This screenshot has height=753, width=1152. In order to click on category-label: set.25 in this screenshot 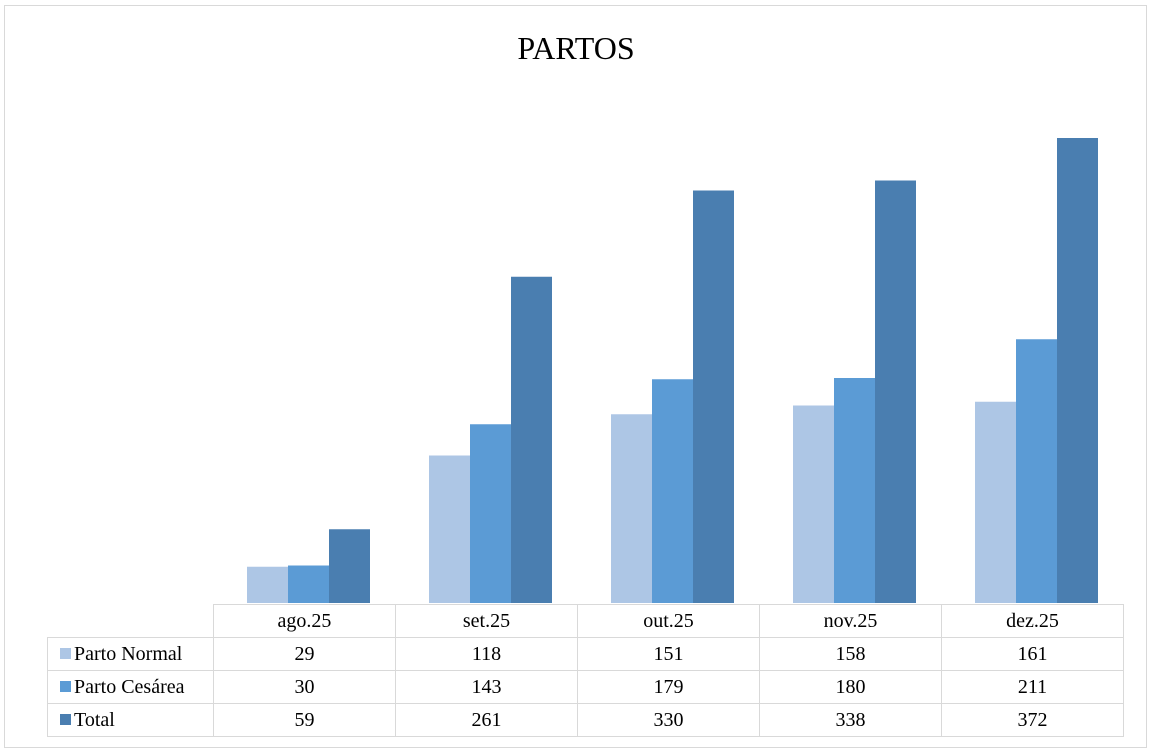, I will do `click(486, 621)`.